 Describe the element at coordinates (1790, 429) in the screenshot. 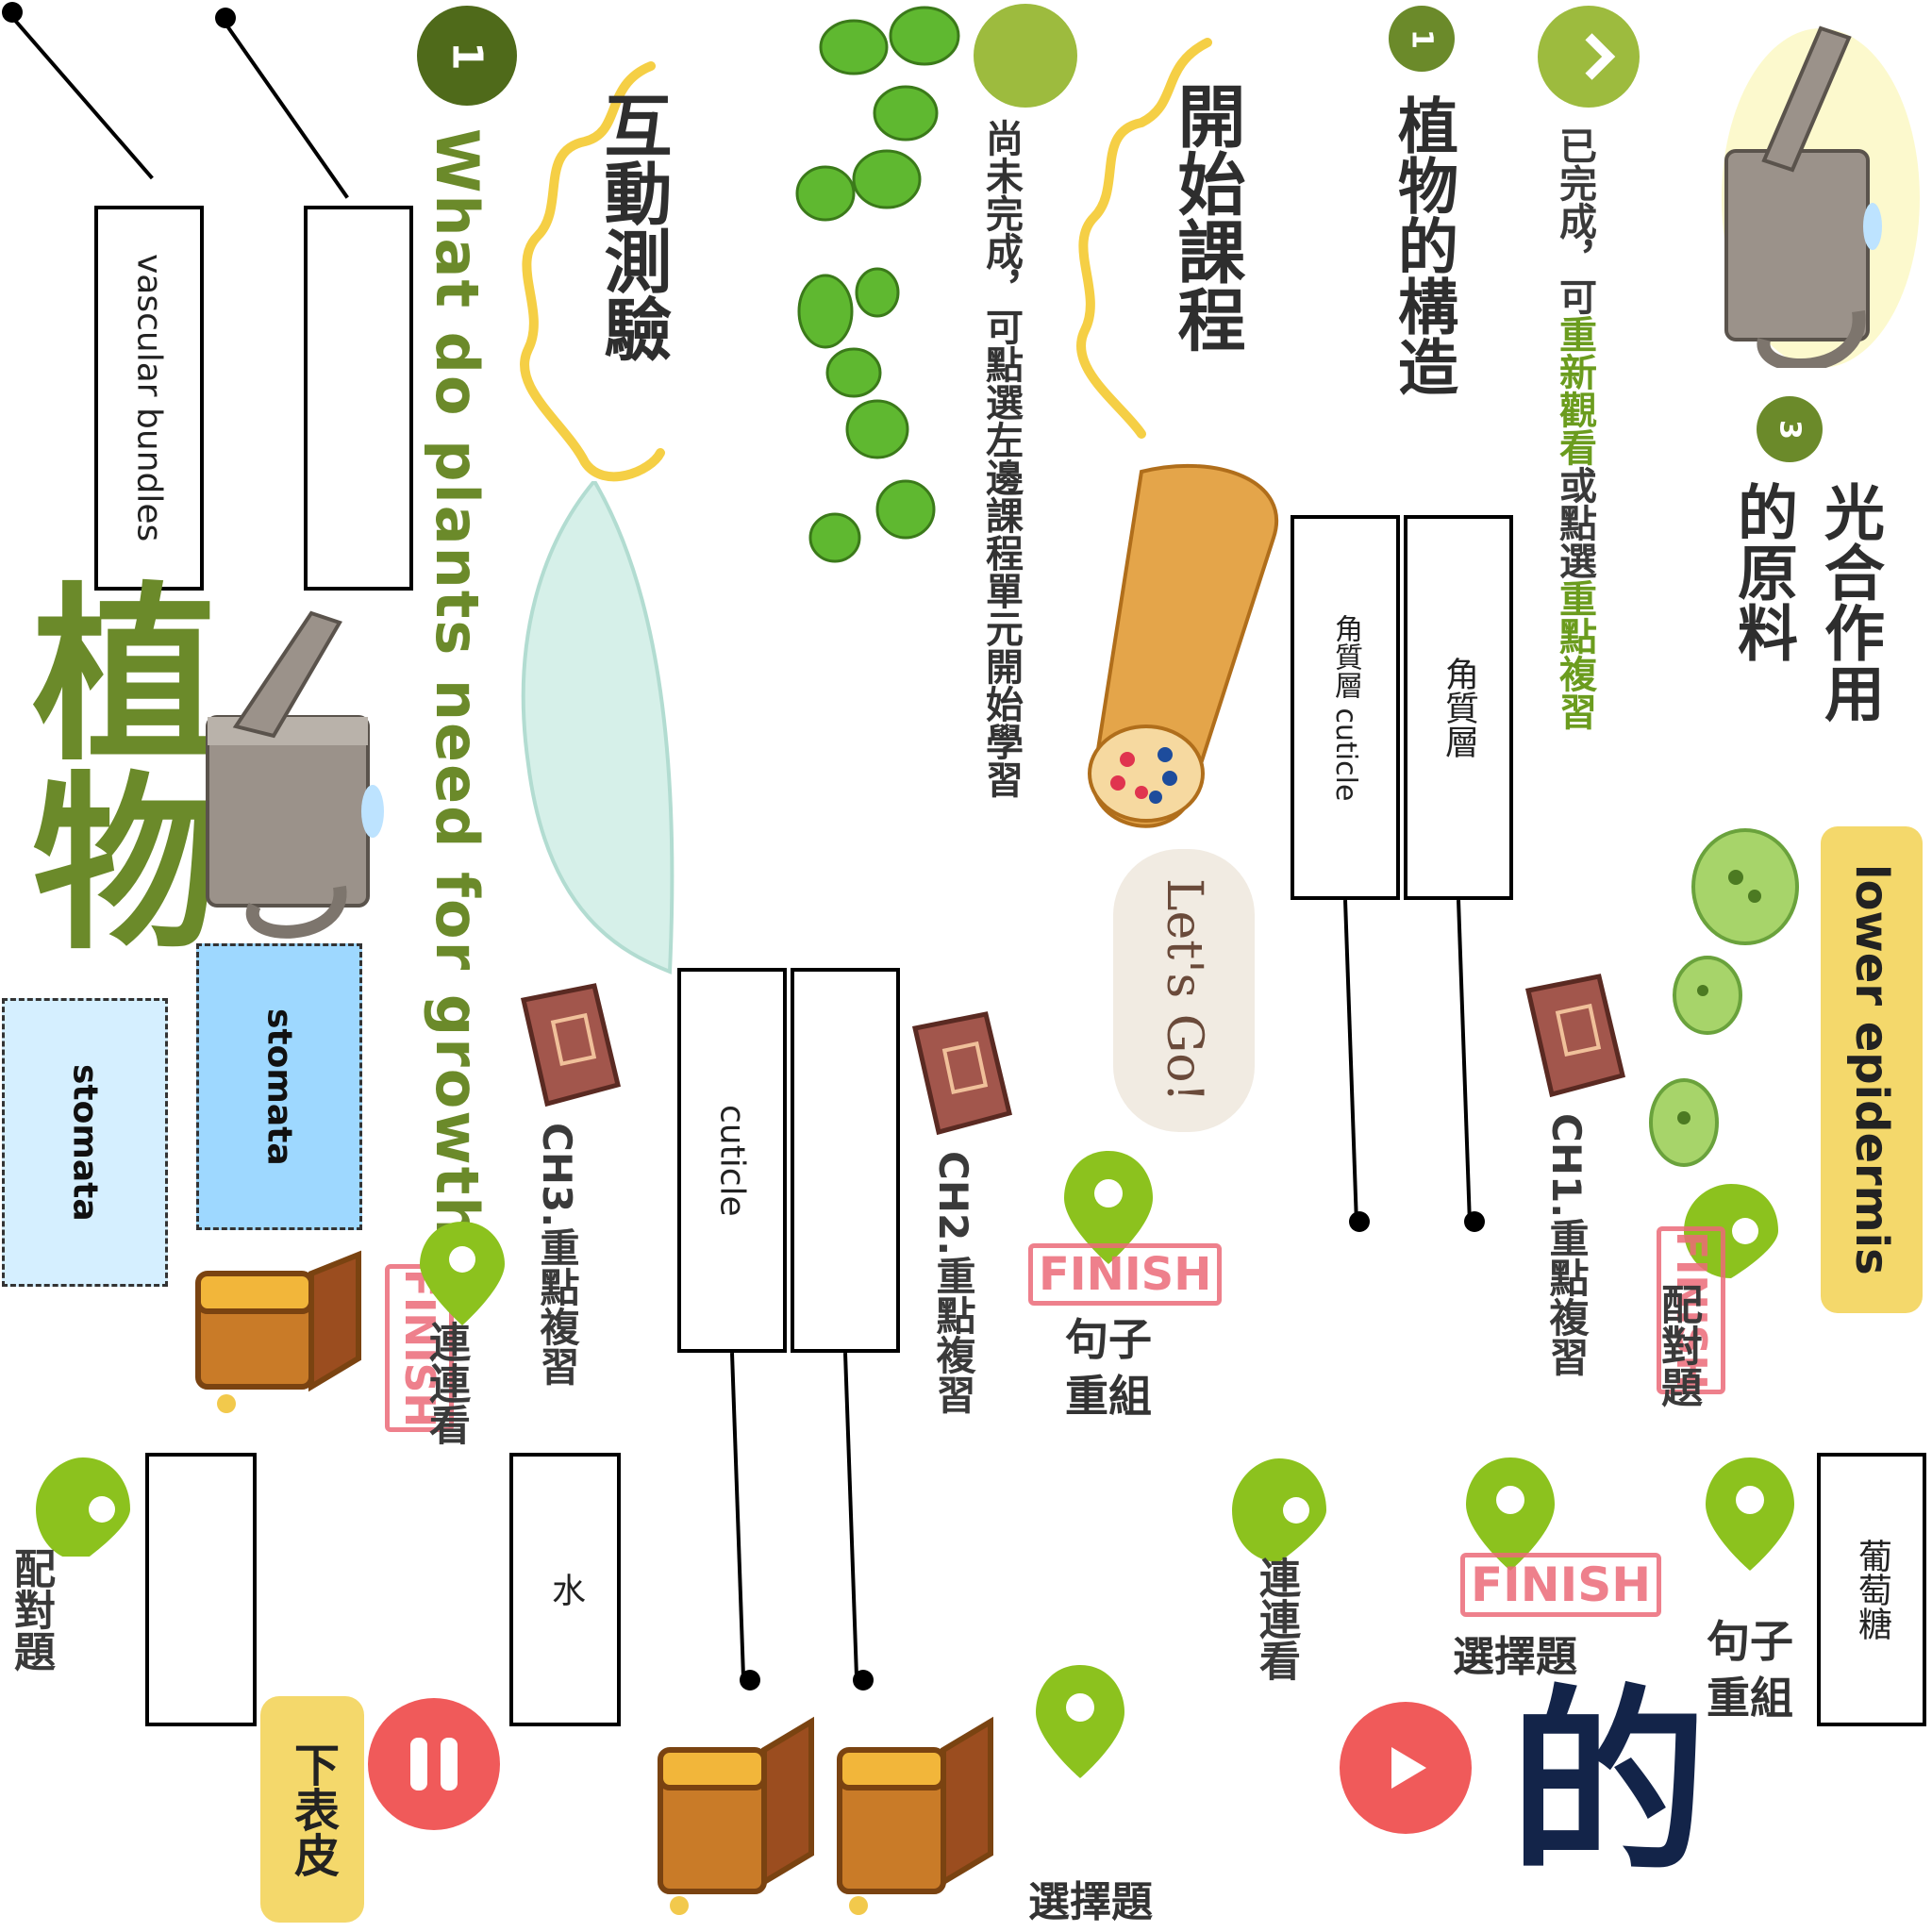

I see `step-number-circle: 3` at that location.